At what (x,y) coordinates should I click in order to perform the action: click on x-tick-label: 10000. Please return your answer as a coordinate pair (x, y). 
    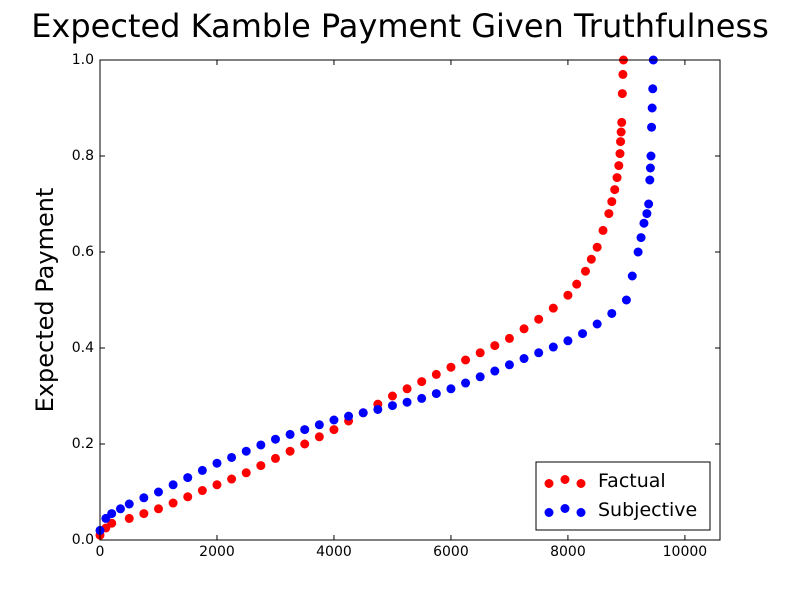
    Looking at the image, I should click on (685, 552).